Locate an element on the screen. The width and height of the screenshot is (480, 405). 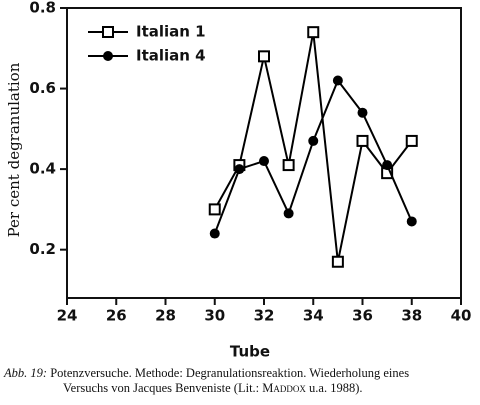
y-tick-label: 0.4 is located at coordinates (42, 169).